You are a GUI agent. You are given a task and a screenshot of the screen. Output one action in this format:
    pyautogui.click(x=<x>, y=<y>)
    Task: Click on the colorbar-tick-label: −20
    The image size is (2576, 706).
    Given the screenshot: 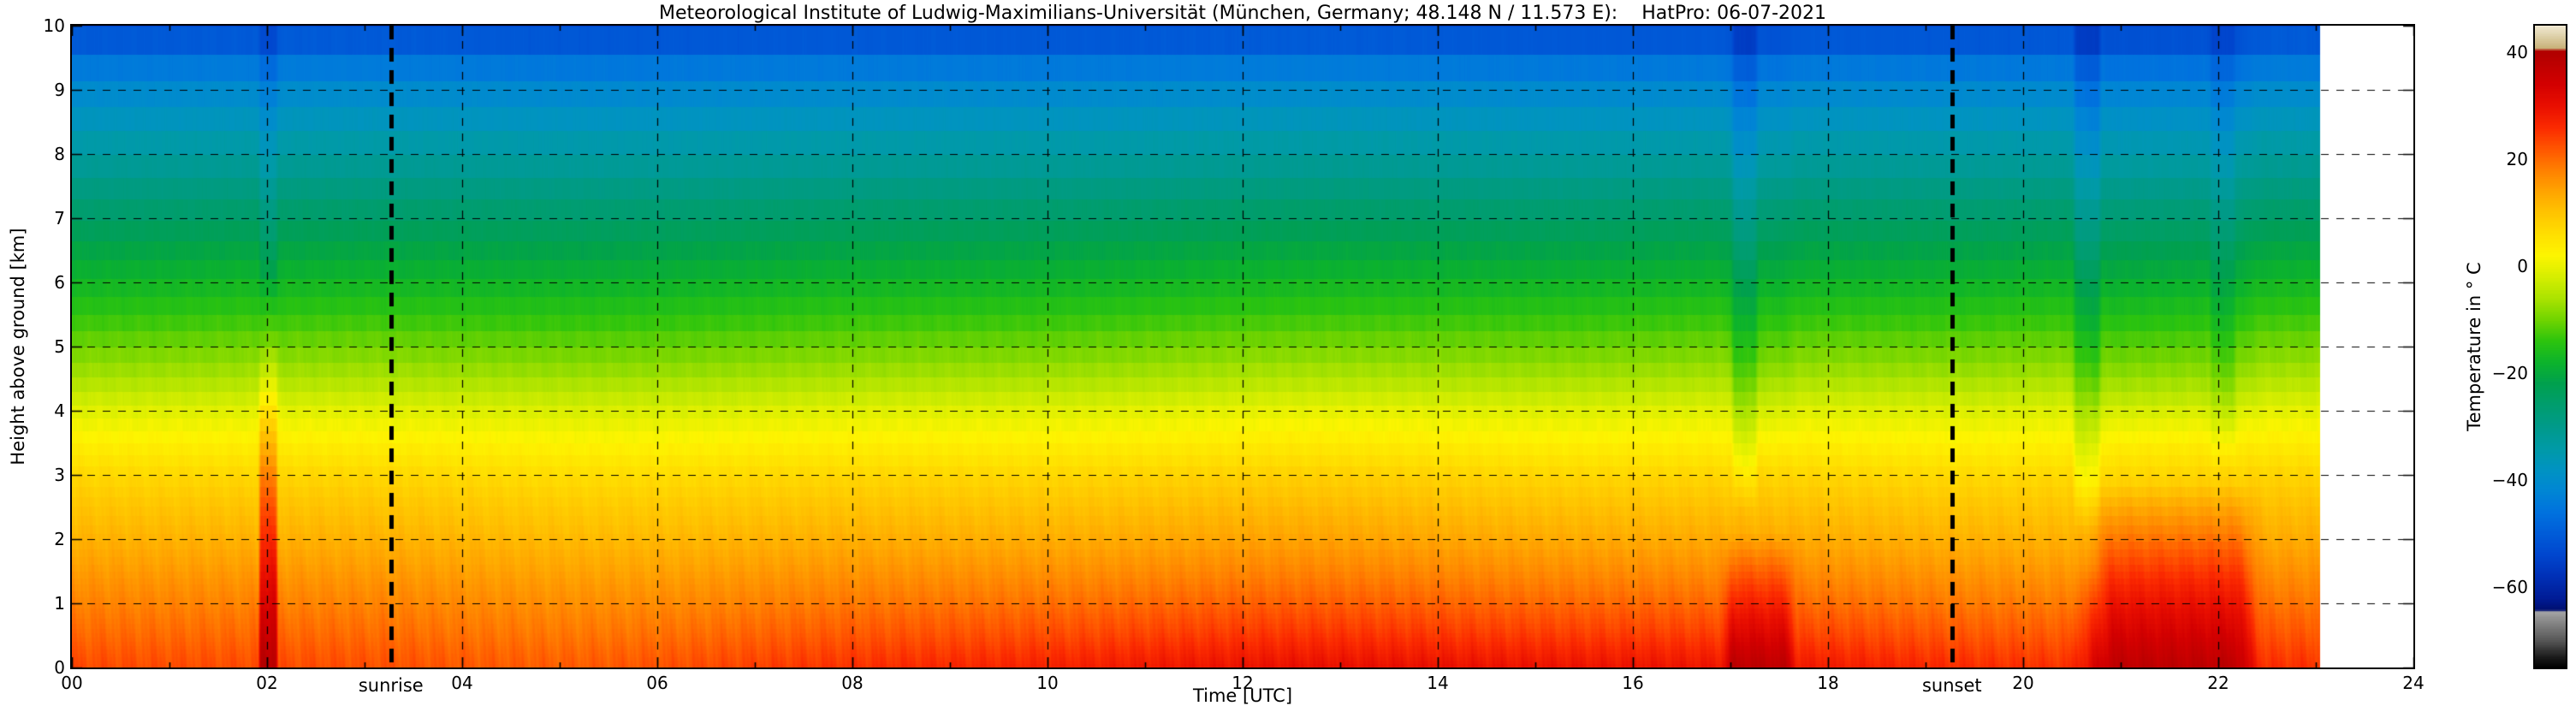 What is the action you would take?
    pyautogui.click(x=2509, y=373)
    